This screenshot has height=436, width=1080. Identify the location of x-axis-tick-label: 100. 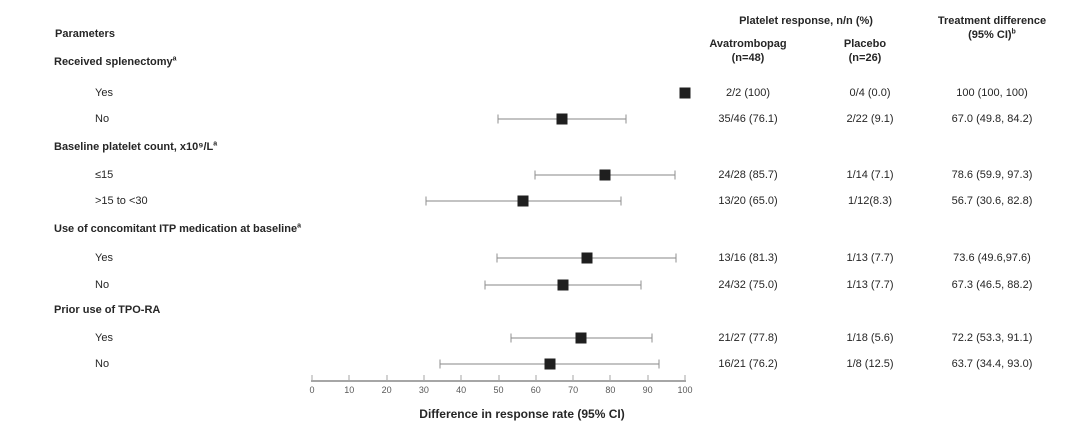
(685, 390).